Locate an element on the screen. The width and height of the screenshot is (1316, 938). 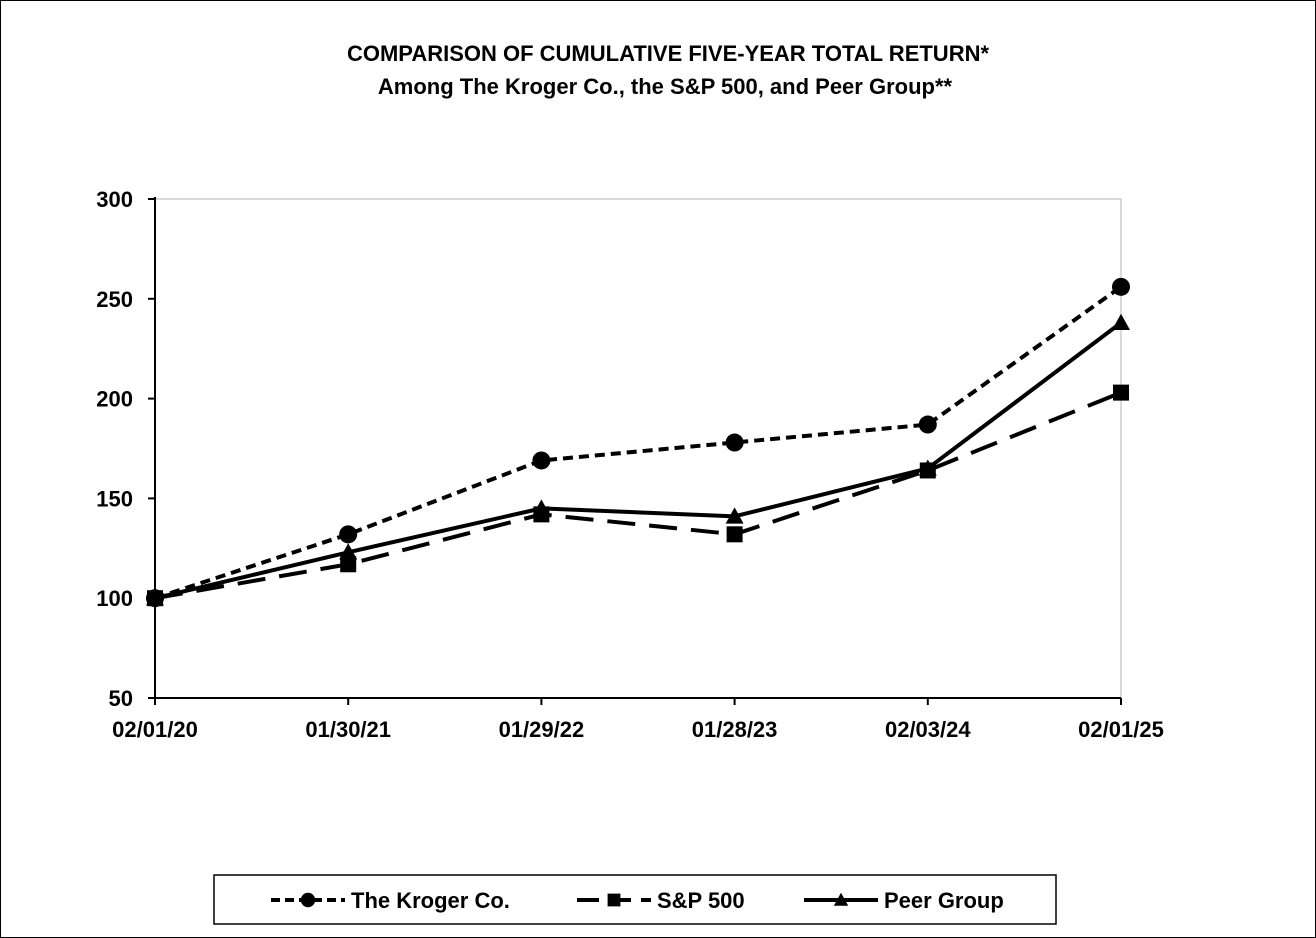
x-tick-label: 01/29/22 is located at coordinates (542, 729).